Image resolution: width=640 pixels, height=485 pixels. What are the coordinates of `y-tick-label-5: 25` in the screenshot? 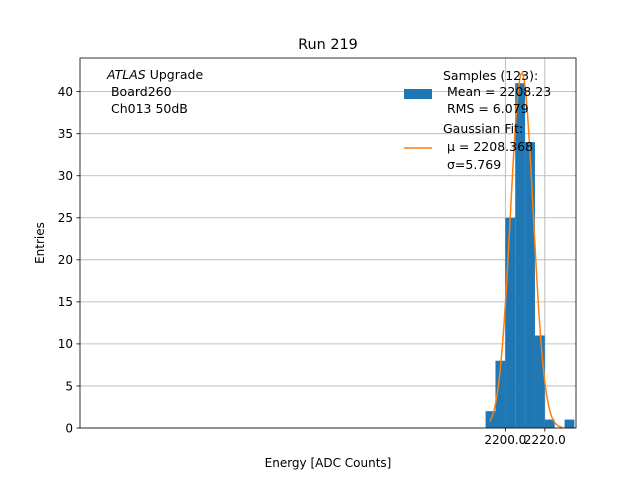 It's located at (65, 218).